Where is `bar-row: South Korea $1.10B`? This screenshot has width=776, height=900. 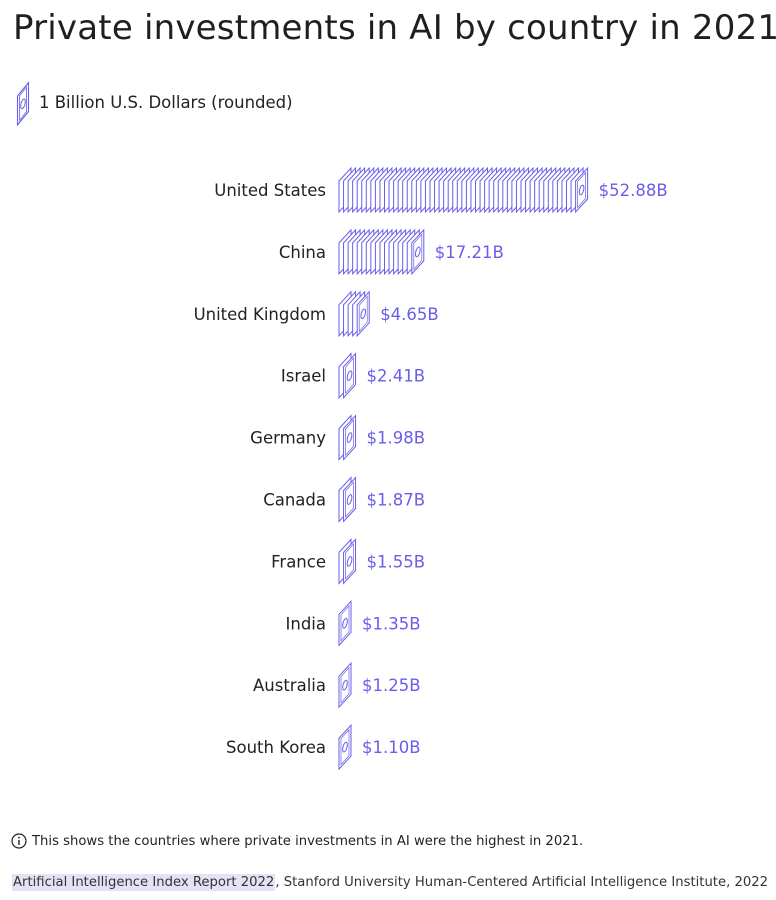 bar-row: South Korea $1.10B is located at coordinates (323, 747).